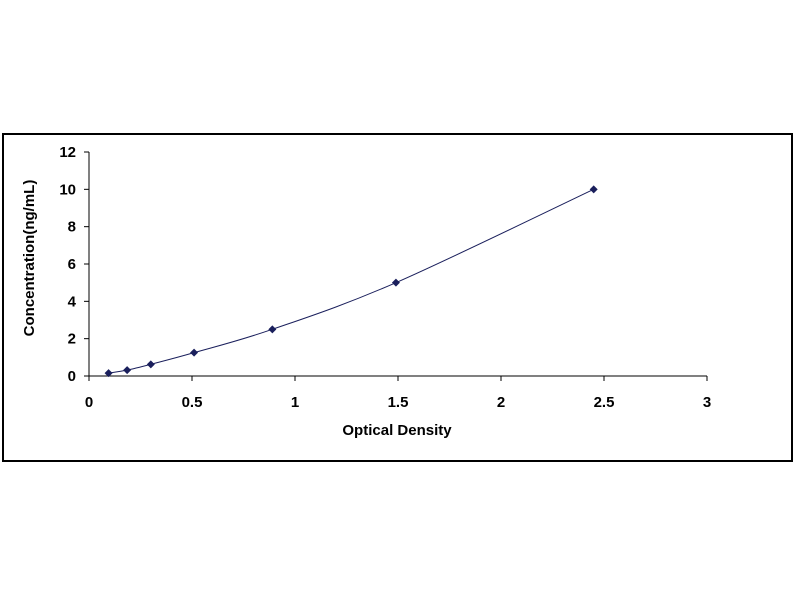 The width and height of the screenshot is (800, 600). What do you see at coordinates (72, 376) in the screenshot?
I see `y-tick-label: 0` at bounding box center [72, 376].